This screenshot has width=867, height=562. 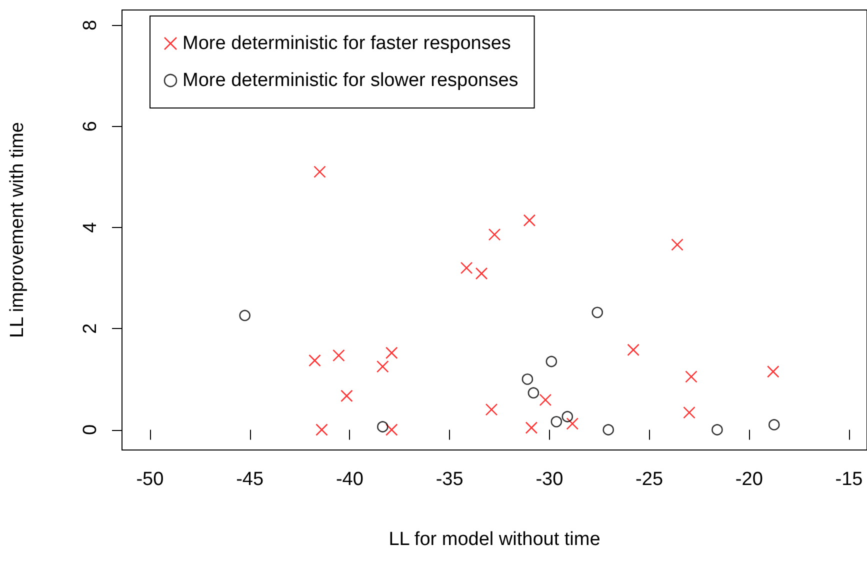 What do you see at coordinates (90, 227) in the screenshot?
I see `y-tick-label: 4` at bounding box center [90, 227].